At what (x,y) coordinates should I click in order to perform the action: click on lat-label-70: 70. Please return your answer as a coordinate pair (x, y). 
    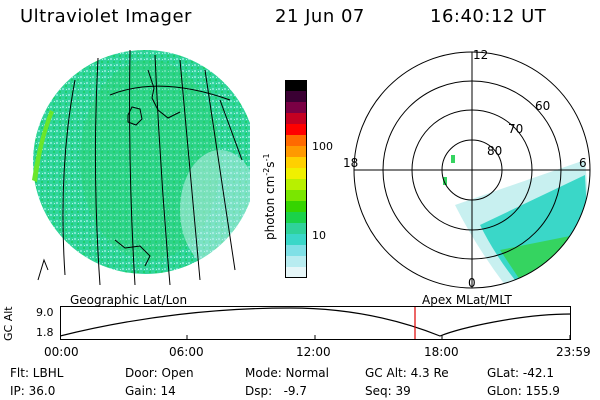
    Looking at the image, I should click on (515, 129).